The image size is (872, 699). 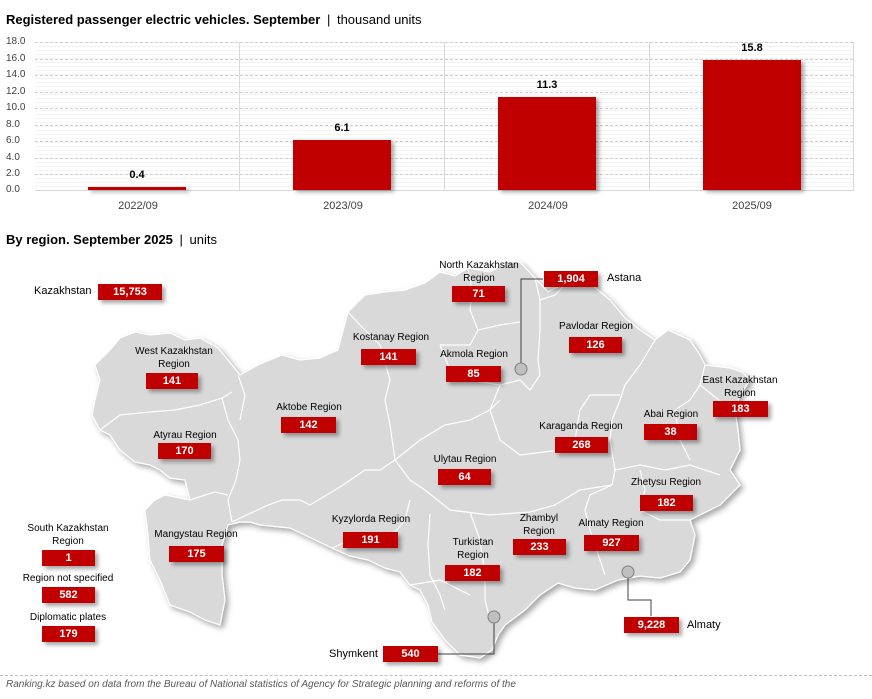 I want to click on y-tick: 10.0, so click(x=16, y=107).